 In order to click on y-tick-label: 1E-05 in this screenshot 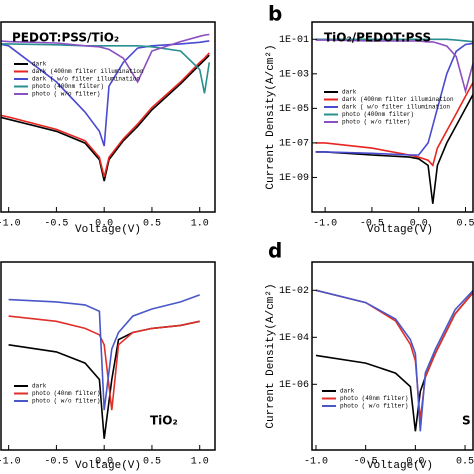, I will do `click(294, 109)`.